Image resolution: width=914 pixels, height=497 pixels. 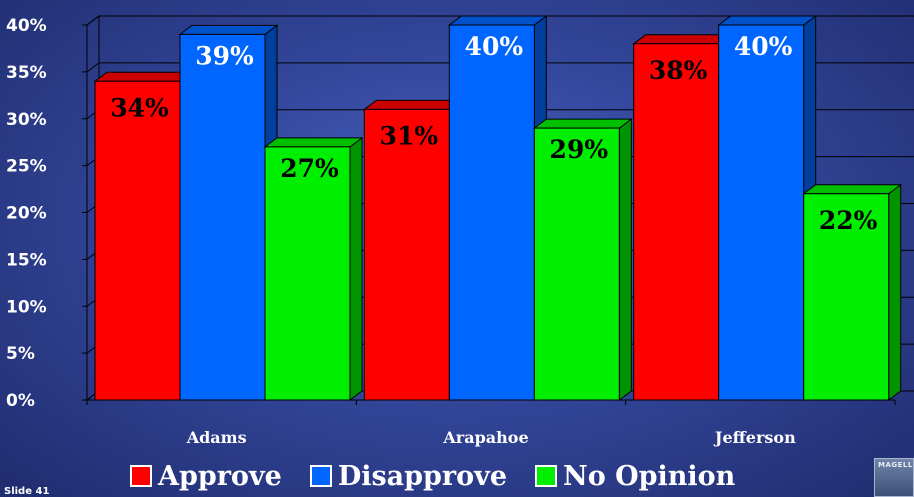 I want to click on category-label-adams: Adams, so click(x=216, y=437).